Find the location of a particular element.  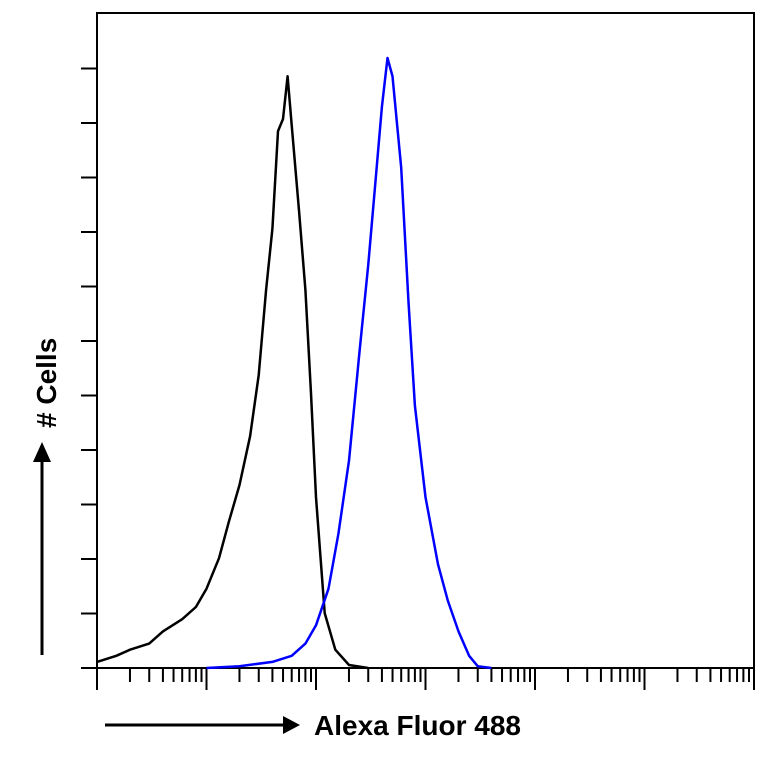

y-axis-arrowhead is located at coordinates (42, 452).